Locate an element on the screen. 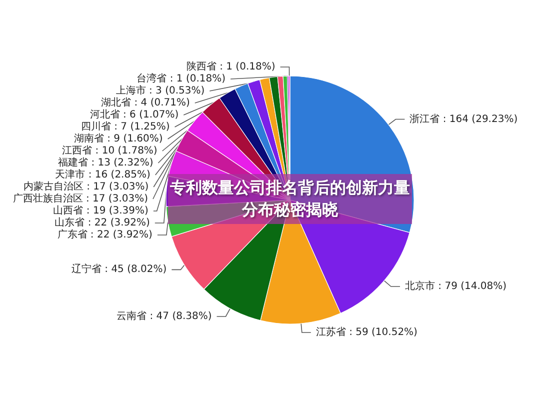  slice-label: 河北省 : 6 (1.07%) is located at coordinates (134, 114).